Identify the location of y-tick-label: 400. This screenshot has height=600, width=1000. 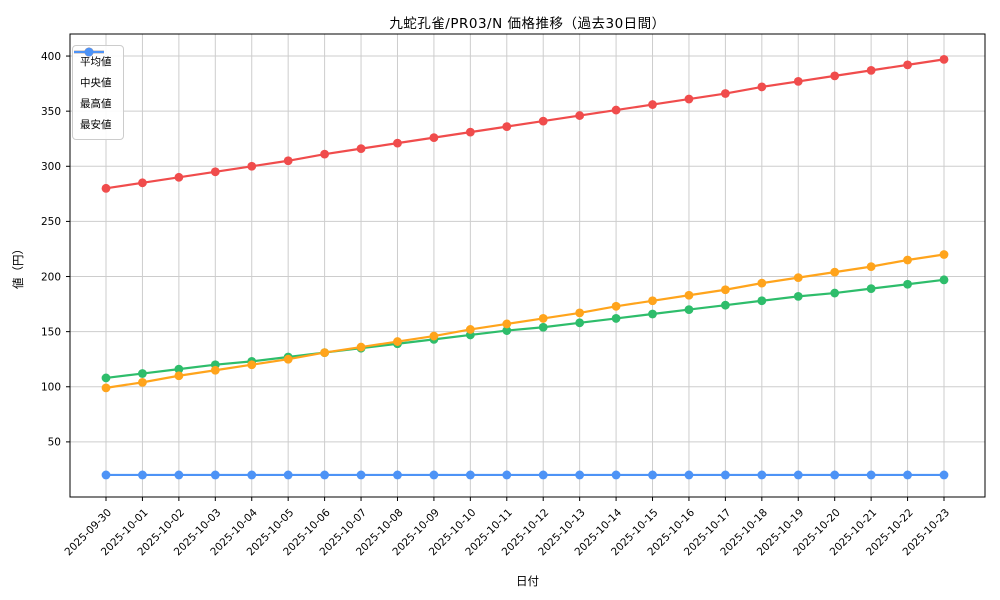
(51, 57).